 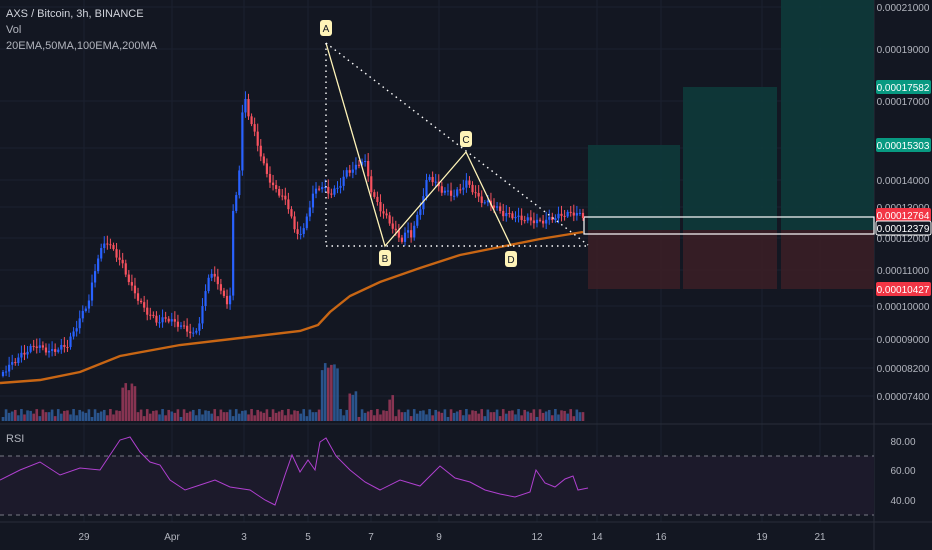 I want to click on price-badge, so click(x=903, y=87).